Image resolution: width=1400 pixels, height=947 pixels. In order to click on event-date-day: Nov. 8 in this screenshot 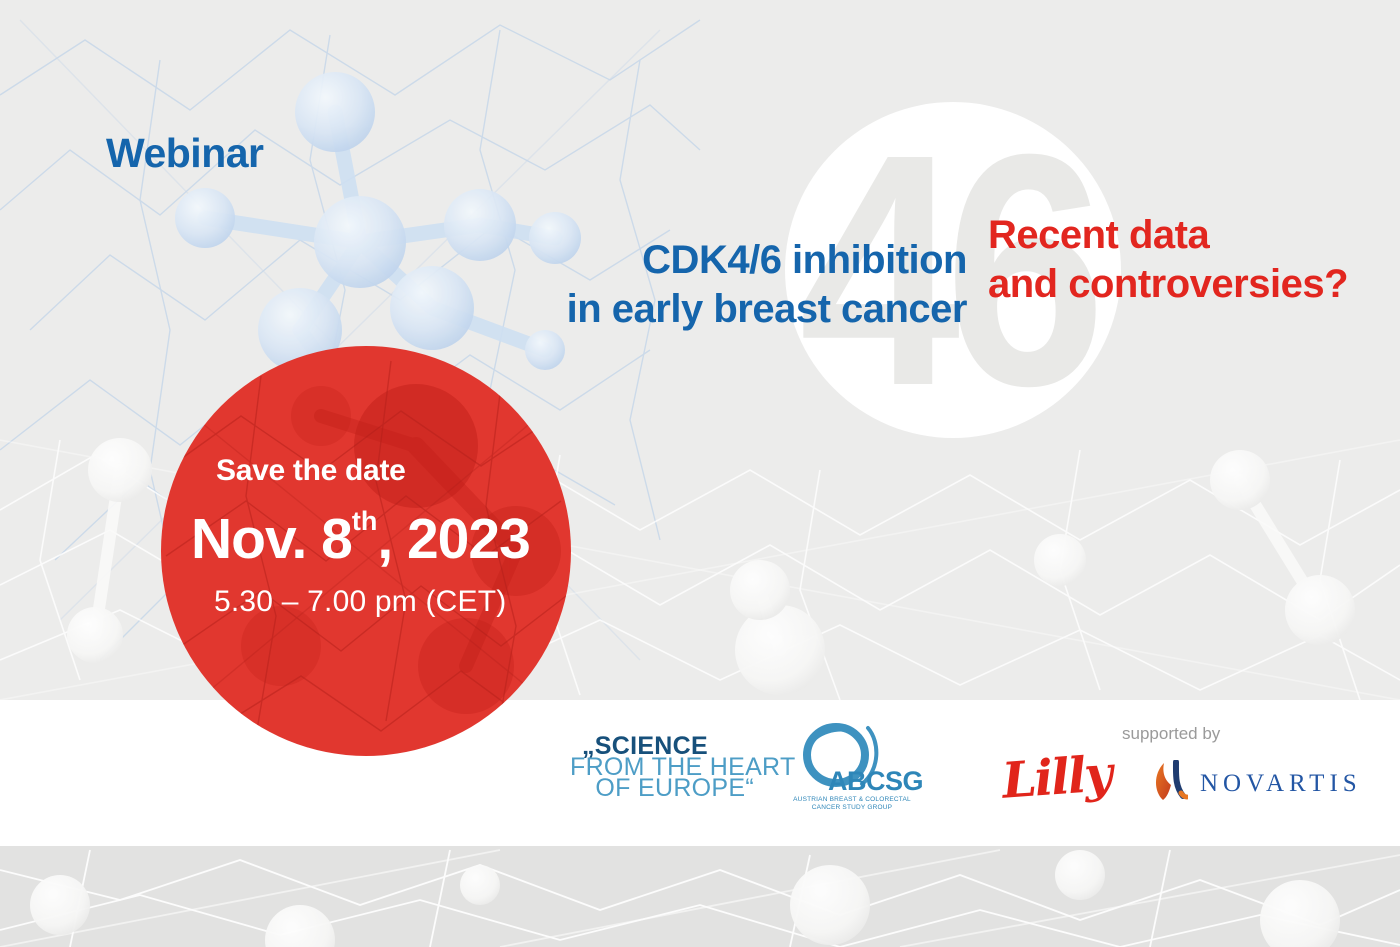, I will do `click(272, 539)`.